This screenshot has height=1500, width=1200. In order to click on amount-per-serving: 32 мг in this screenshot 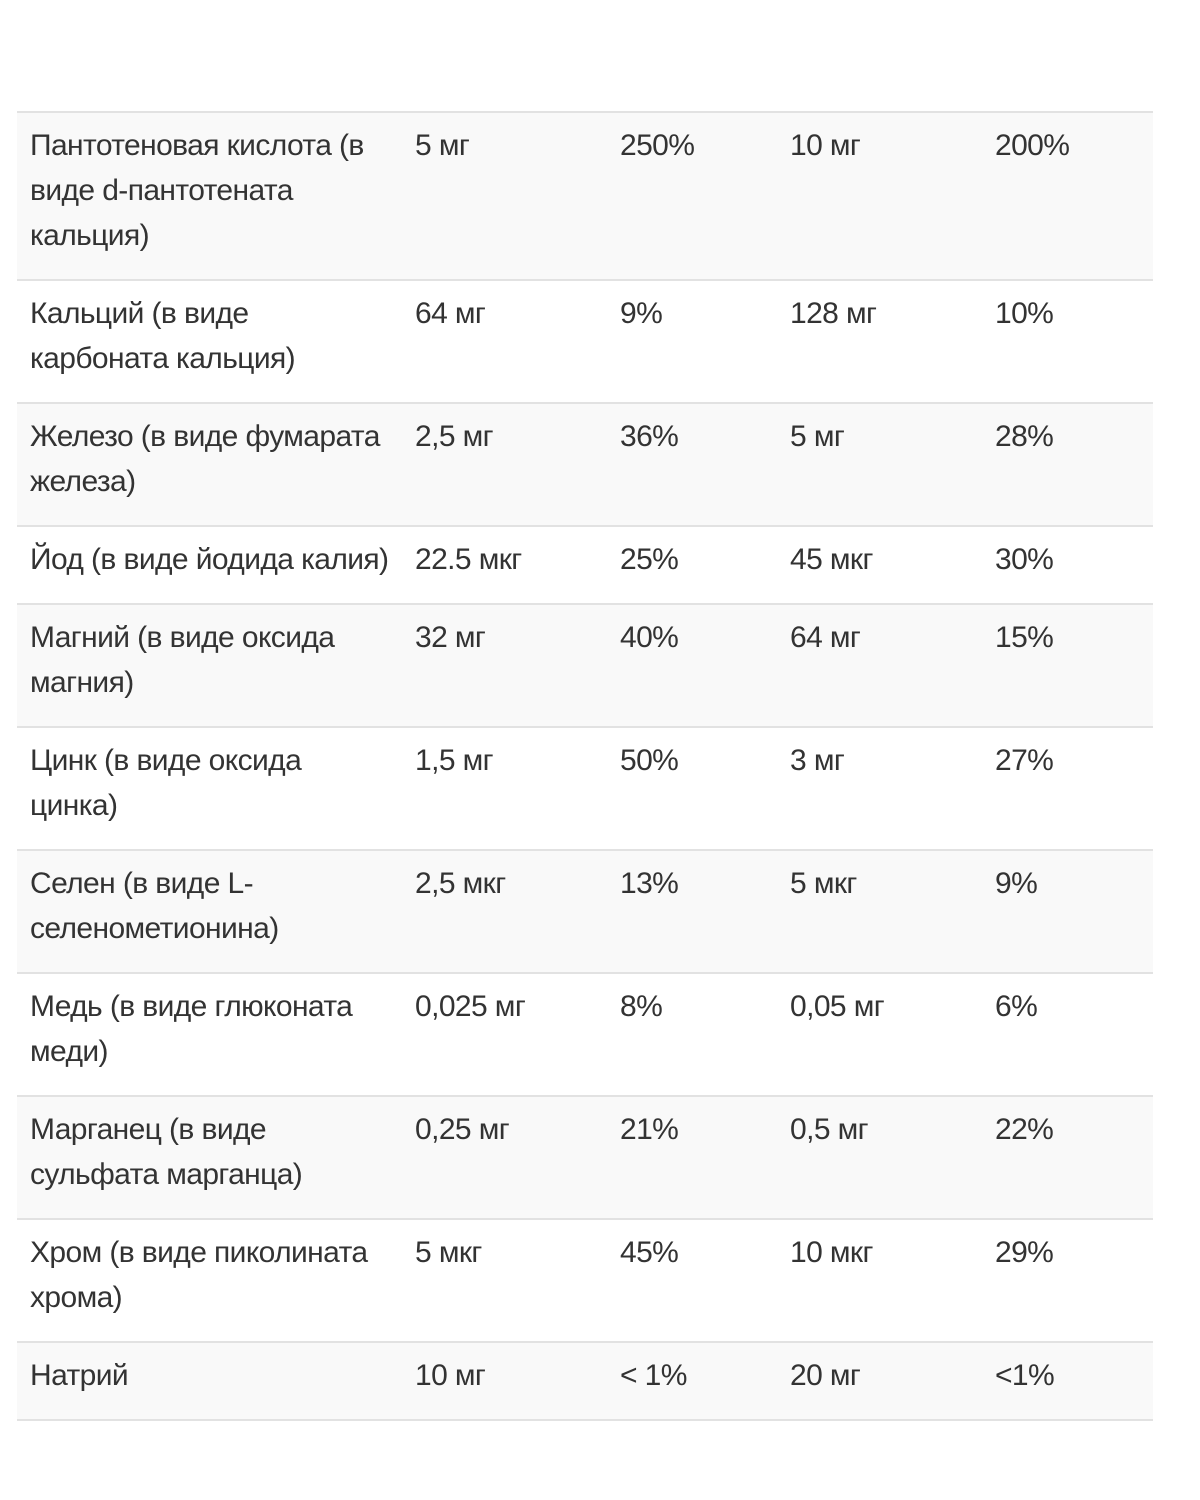, I will do `click(450, 637)`.